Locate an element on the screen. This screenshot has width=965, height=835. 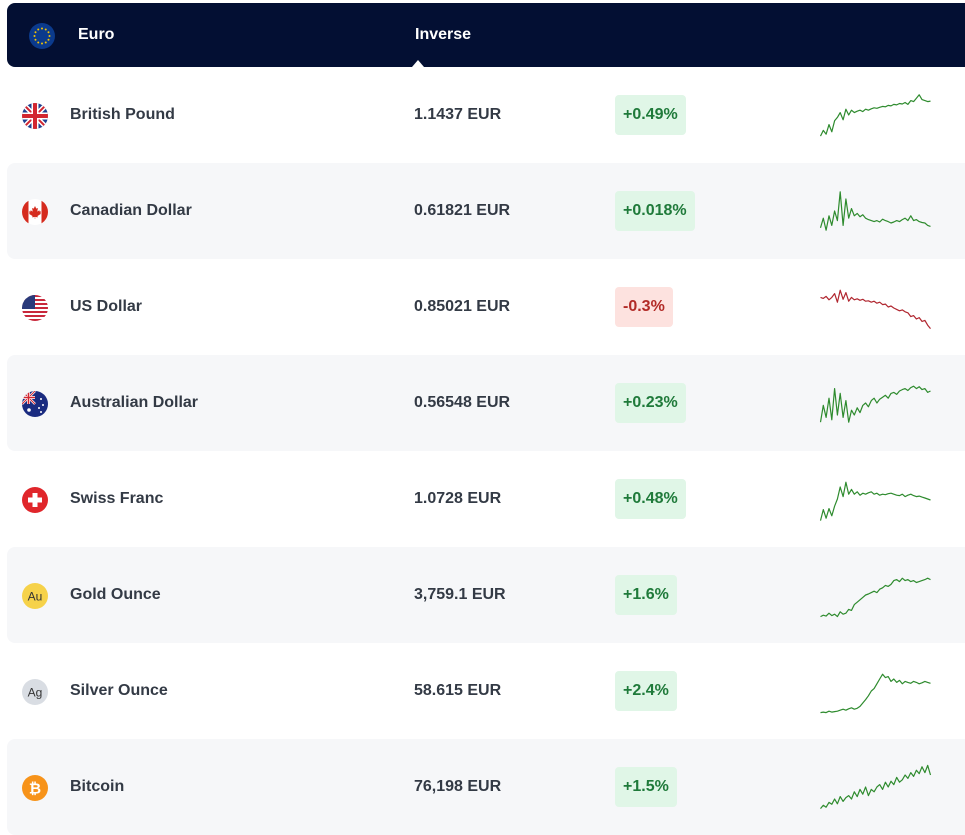
change-badge: +0.018% is located at coordinates (655, 211).